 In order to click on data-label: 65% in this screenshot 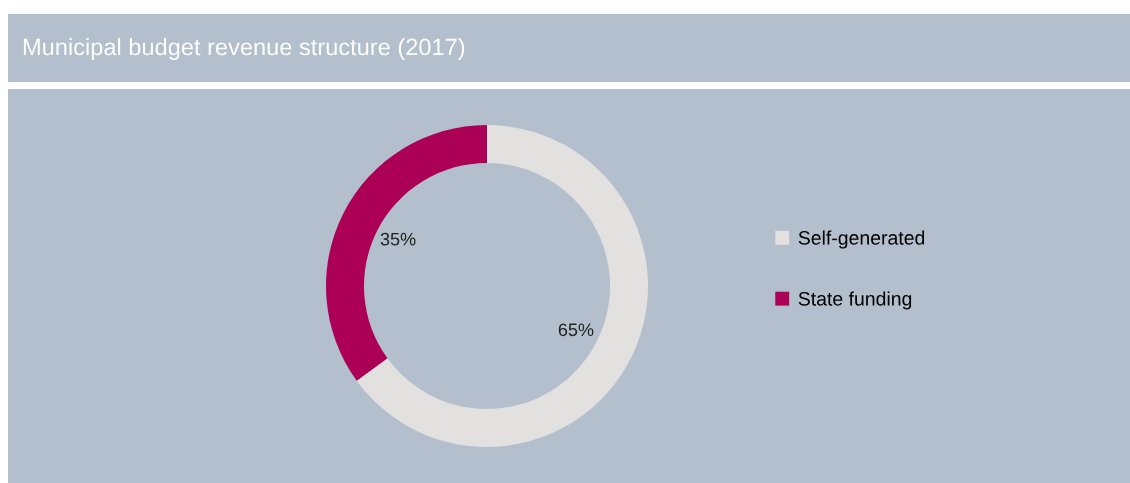, I will do `click(576, 330)`.